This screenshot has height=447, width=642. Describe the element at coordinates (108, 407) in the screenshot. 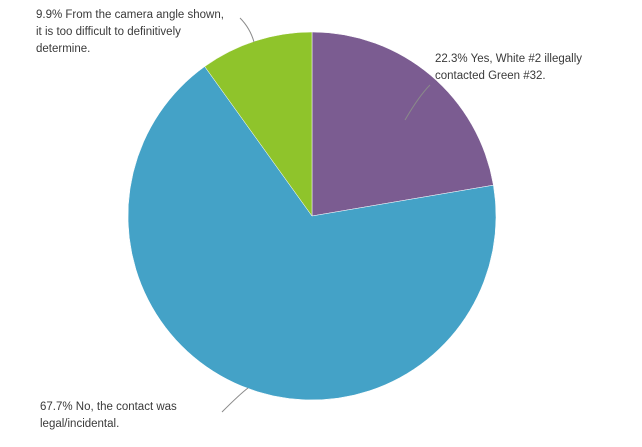

I see `slice-label-no-line-1: 67.7% No, the contact was` at that location.